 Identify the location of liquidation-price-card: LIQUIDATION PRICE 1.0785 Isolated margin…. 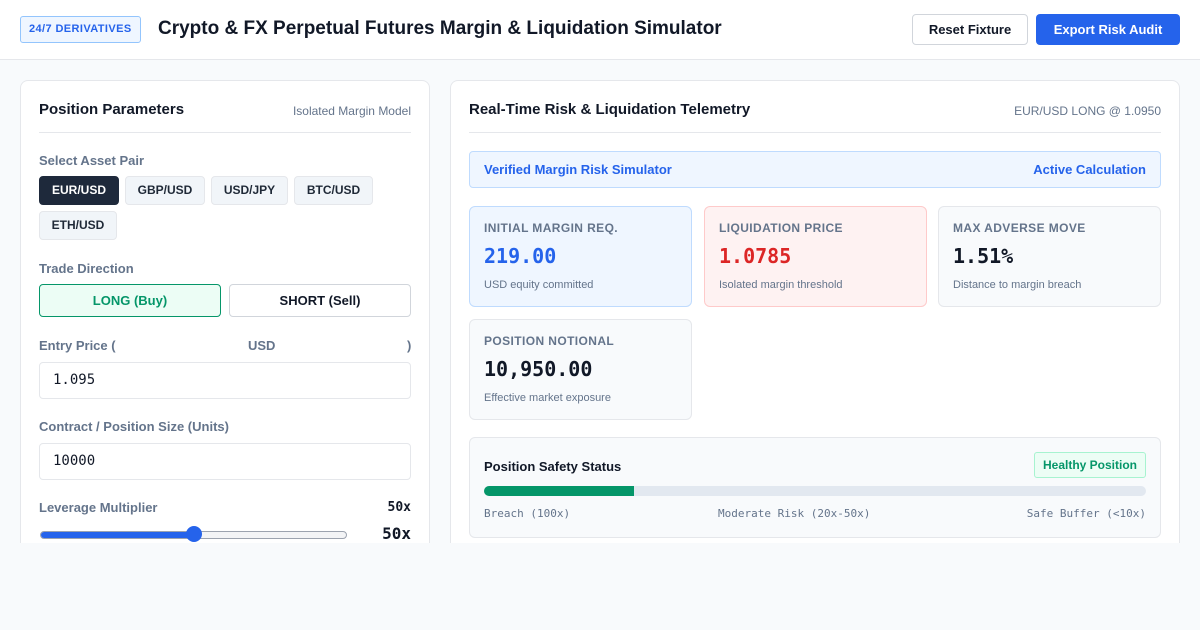
(815, 256).